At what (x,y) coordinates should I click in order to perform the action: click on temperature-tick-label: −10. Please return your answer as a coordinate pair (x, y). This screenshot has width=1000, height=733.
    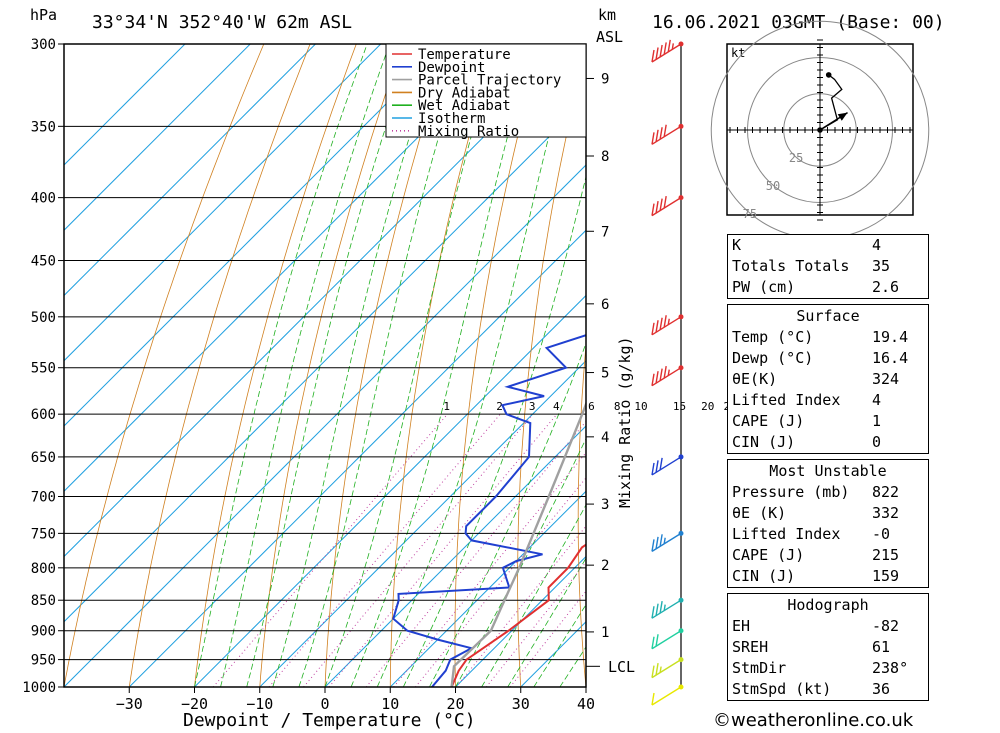
    Looking at the image, I should click on (259, 704).